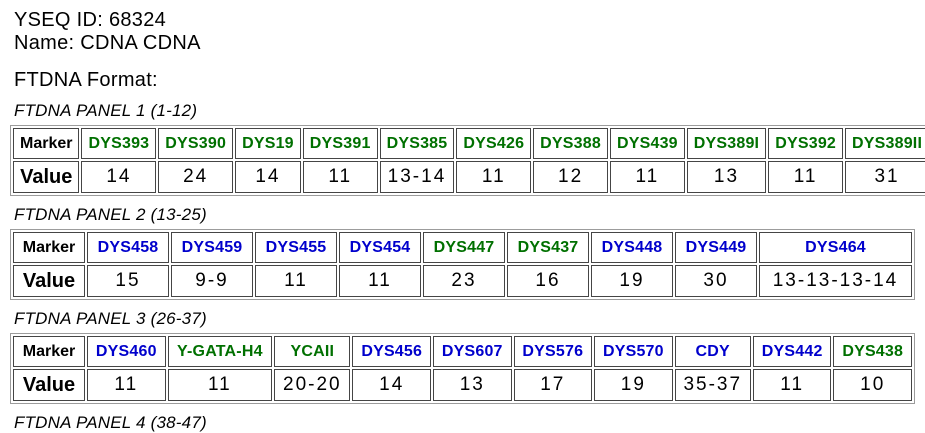  What do you see at coordinates (126, 351) in the screenshot?
I see `marker-name-cell: DYS460` at bounding box center [126, 351].